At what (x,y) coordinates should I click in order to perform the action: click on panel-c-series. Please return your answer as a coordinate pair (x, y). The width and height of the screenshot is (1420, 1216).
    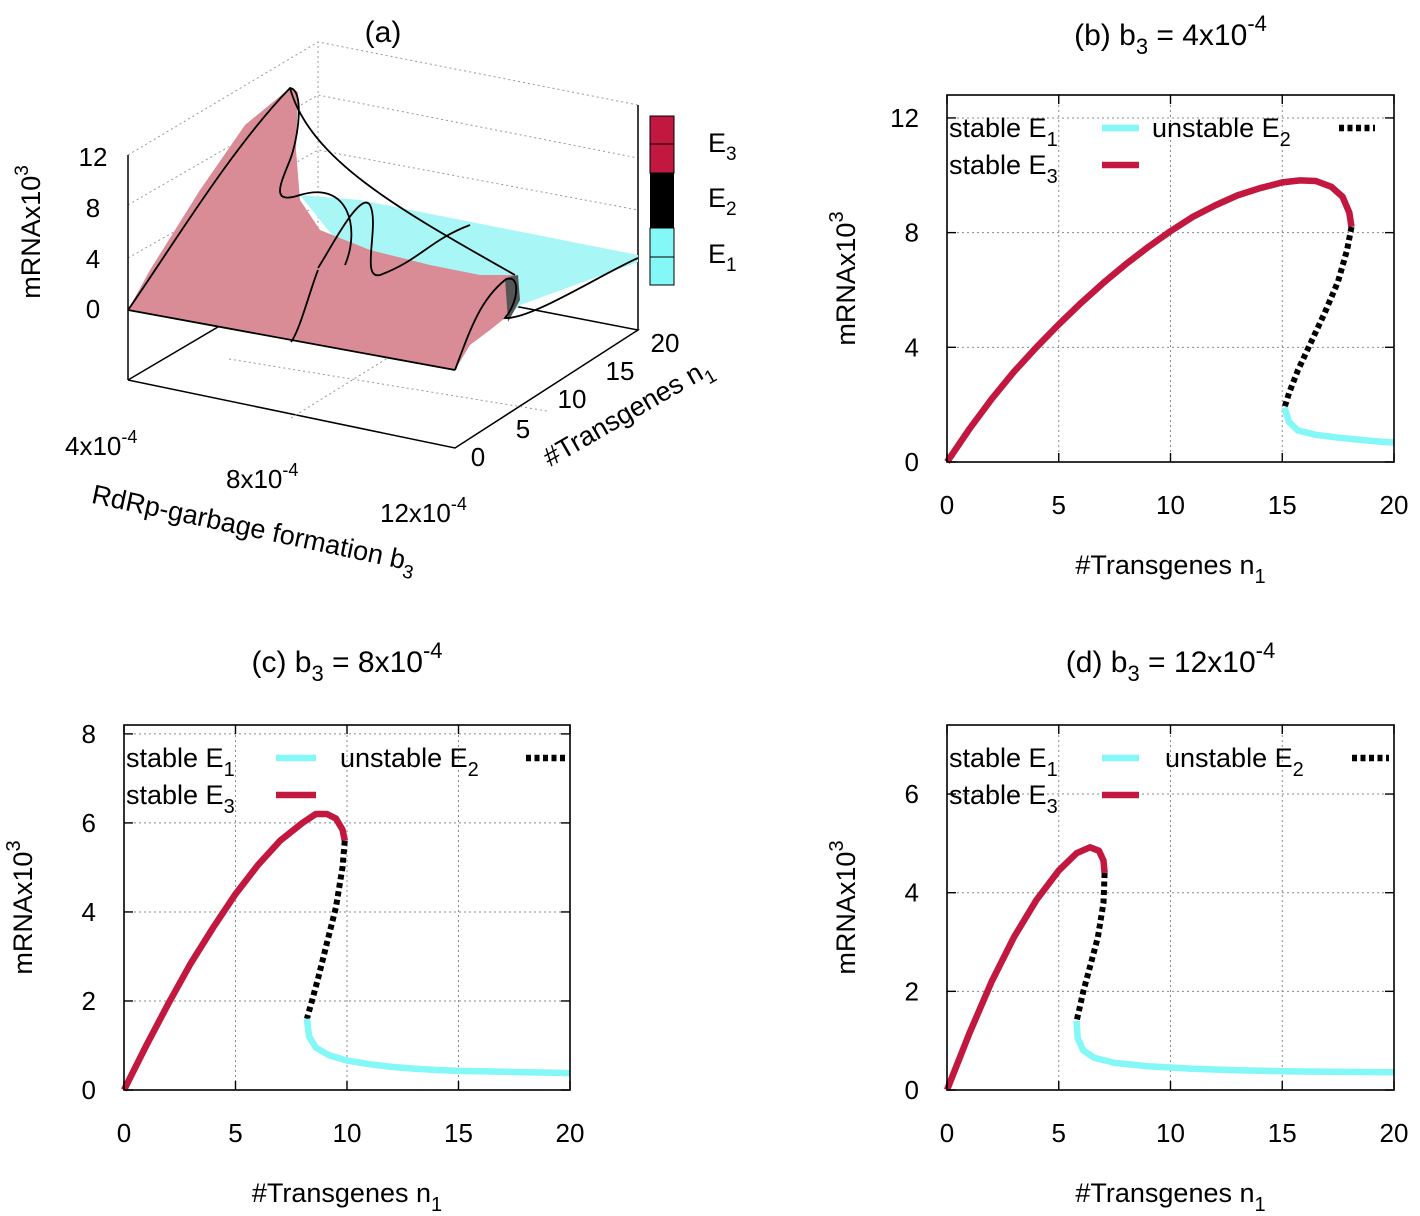
    Looking at the image, I should click on (346, 951).